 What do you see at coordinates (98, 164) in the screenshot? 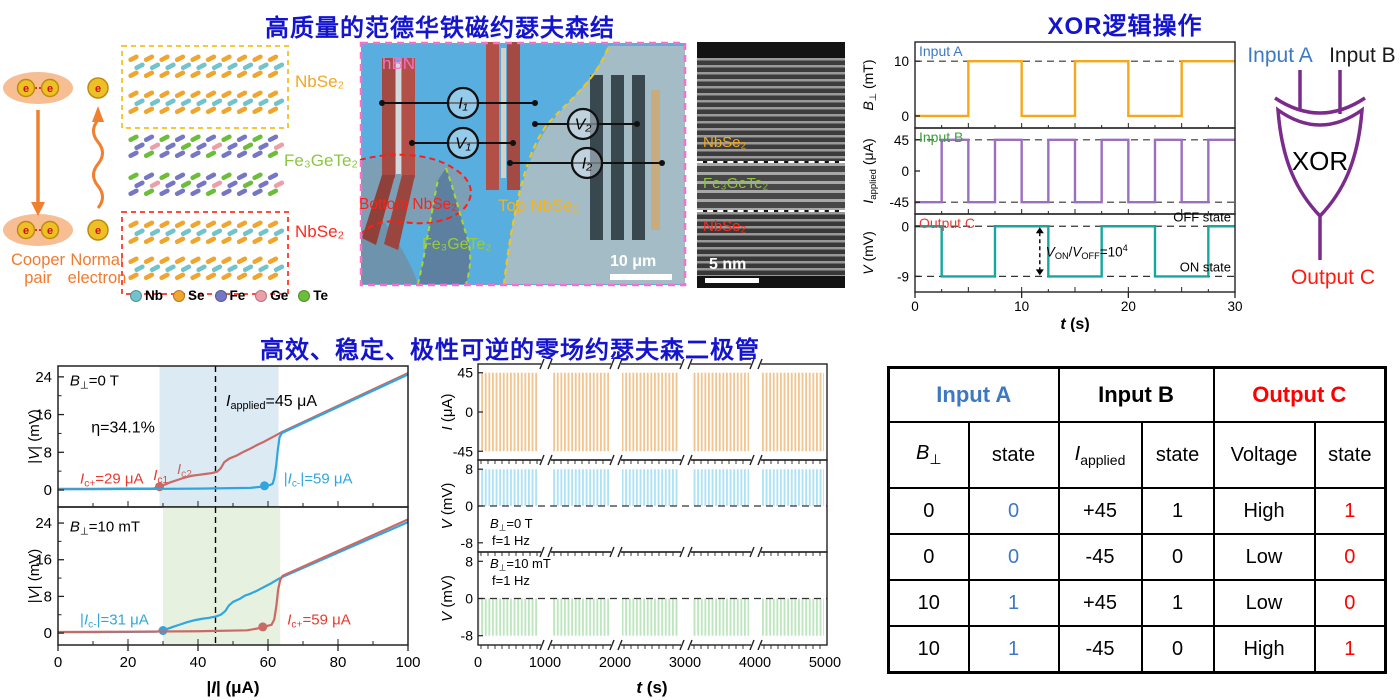
I see `electron-wavy-arrow` at bounding box center [98, 164].